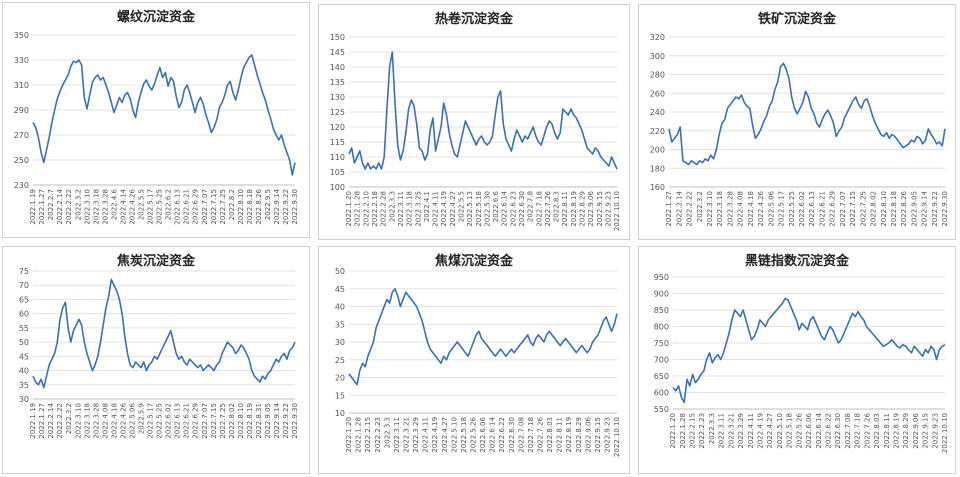 This screenshot has width=960, height=477. I want to click on y-tick-label: 45, so click(340, 289).